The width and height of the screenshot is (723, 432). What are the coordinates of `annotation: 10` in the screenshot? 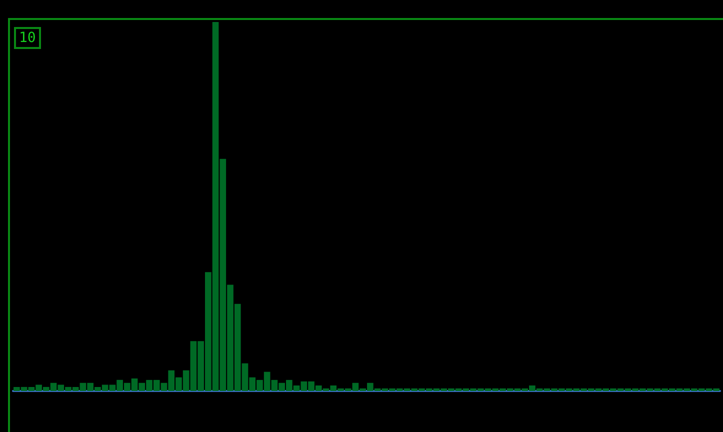 It's located at (27, 38).